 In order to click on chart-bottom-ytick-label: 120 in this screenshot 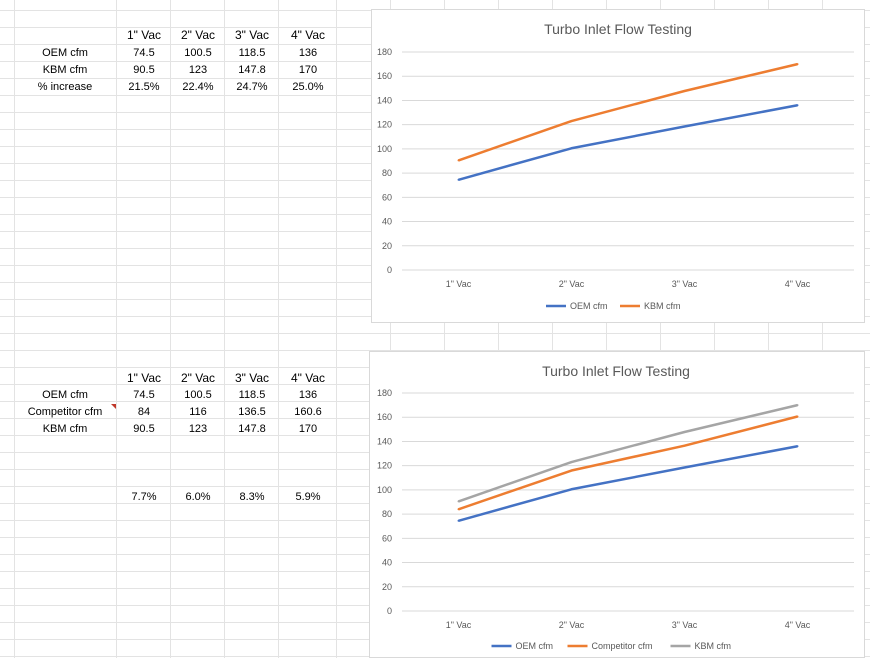, I will do `click(384, 466)`.